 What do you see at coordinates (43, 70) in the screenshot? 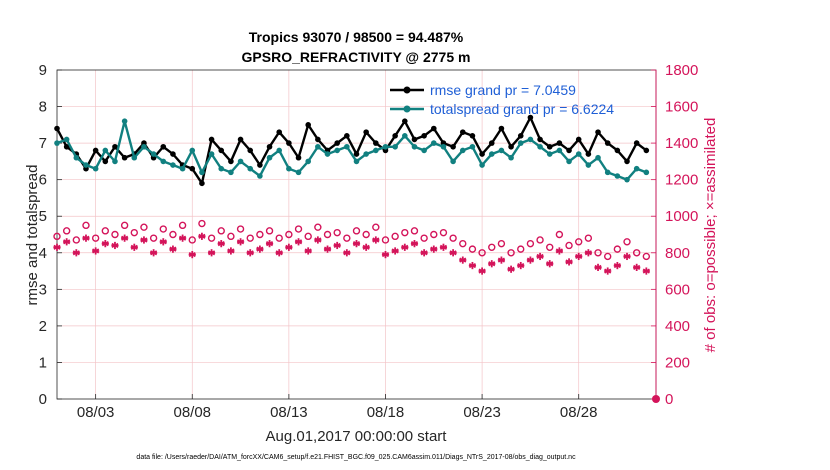
I see `y-left-tick-label: 9` at bounding box center [43, 70].